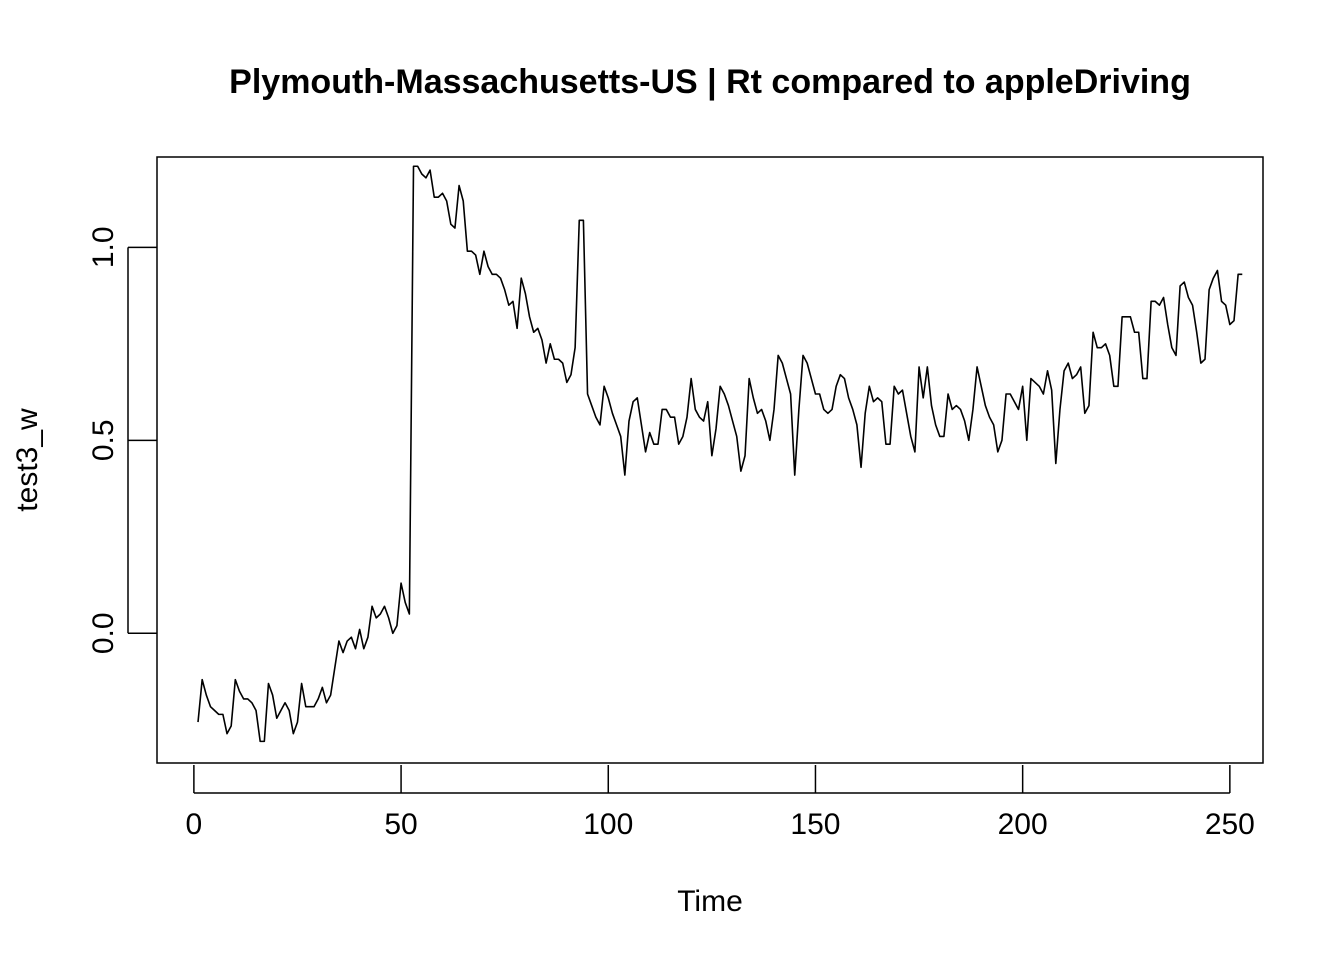 Image resolution: width=1344 pixels, height=965 pixels. What do you see at coordinates (103, 440) in the screenshot?
I see `y-tick-label: 0.5` at bounding box center [103, 440].